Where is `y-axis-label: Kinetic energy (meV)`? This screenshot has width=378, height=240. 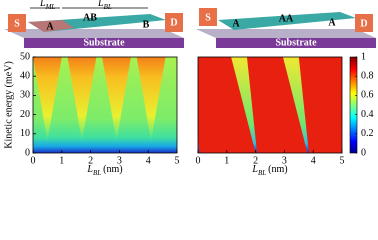 y-axis-label: Kinetic energy (meV) is located at coordinates (8, 105).